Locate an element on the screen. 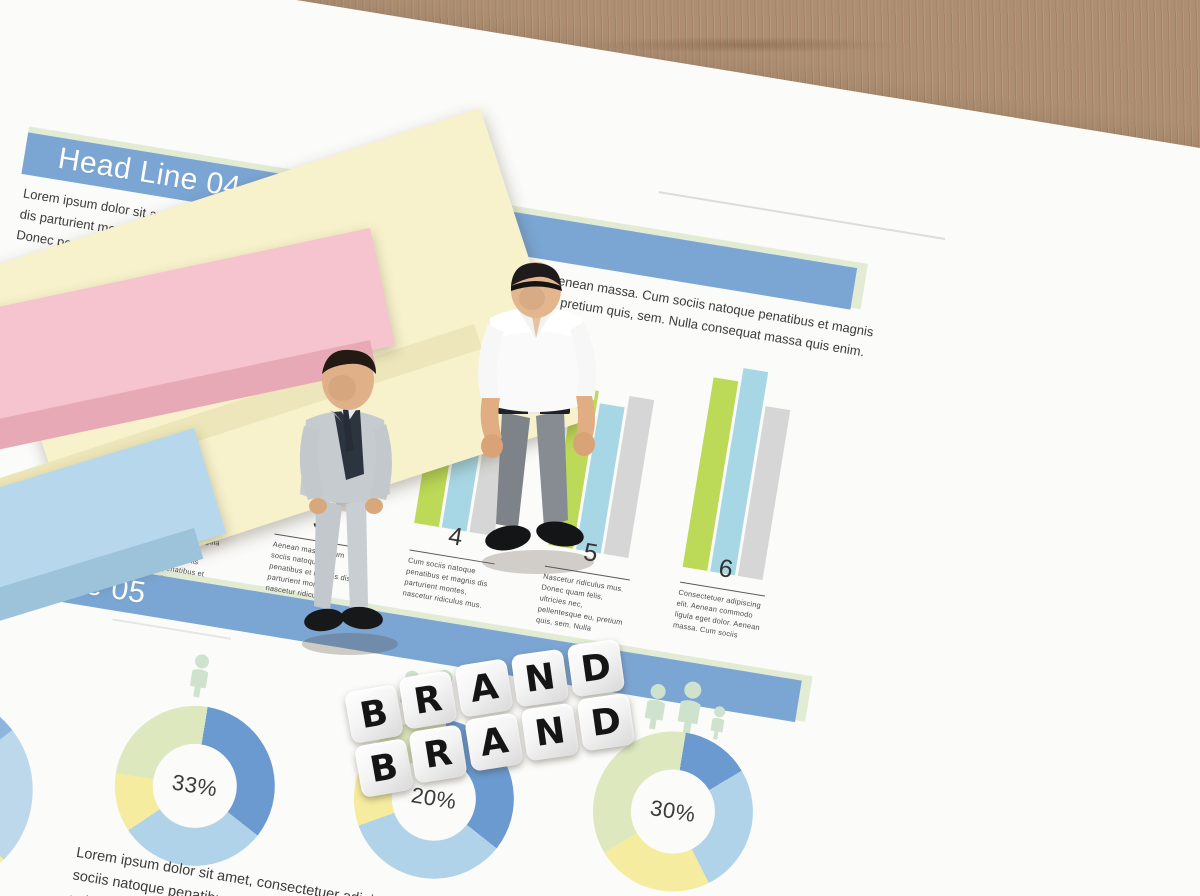 Image resolution: width=1200 pixels, height=896 pixels. top-divider-rule is located at coordinates (802, 215).